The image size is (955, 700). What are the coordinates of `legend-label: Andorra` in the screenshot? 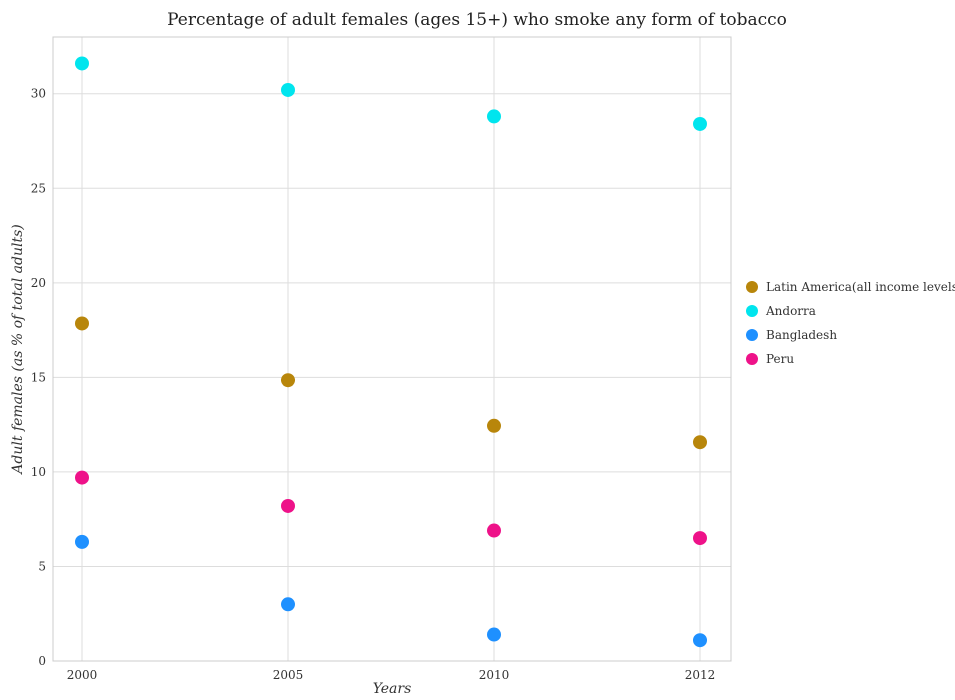 It's located at (790, 311).